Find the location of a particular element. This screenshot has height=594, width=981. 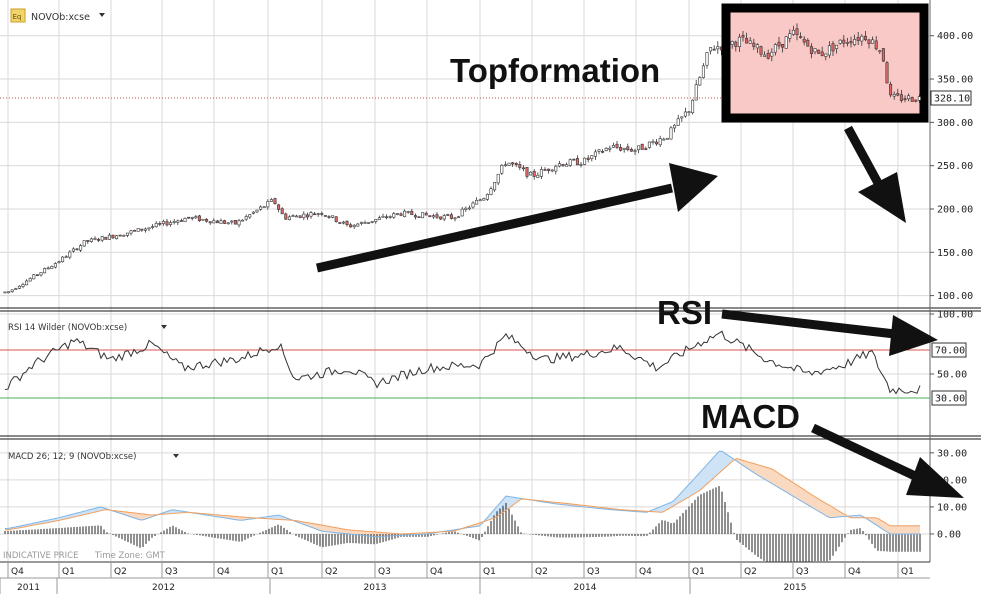

last-price-box is located at coordinates (951, 98).